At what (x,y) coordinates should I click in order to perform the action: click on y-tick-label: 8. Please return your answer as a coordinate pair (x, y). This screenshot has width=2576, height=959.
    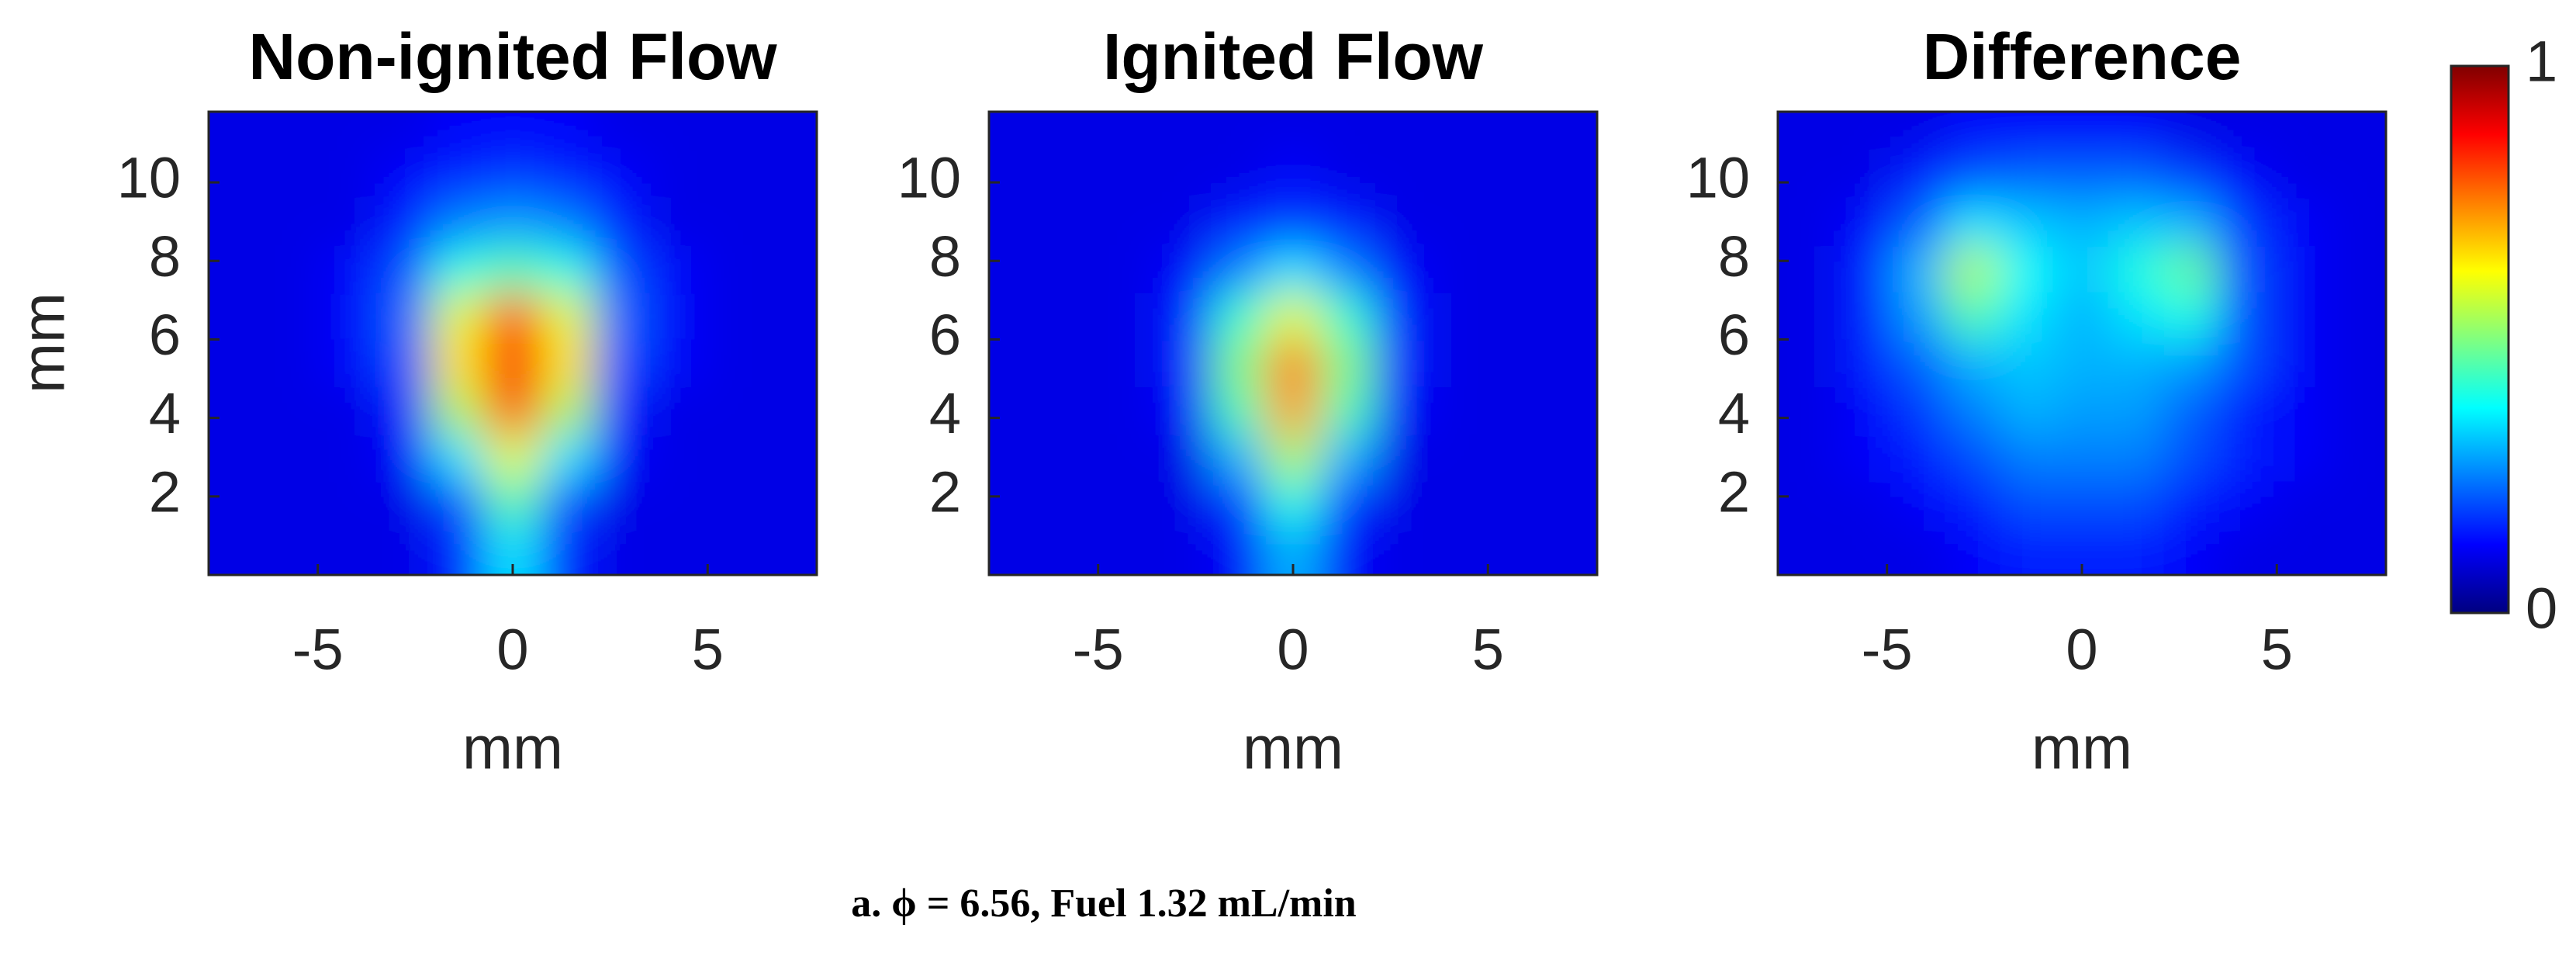
    Looking at the image, I should click on (165, 256).